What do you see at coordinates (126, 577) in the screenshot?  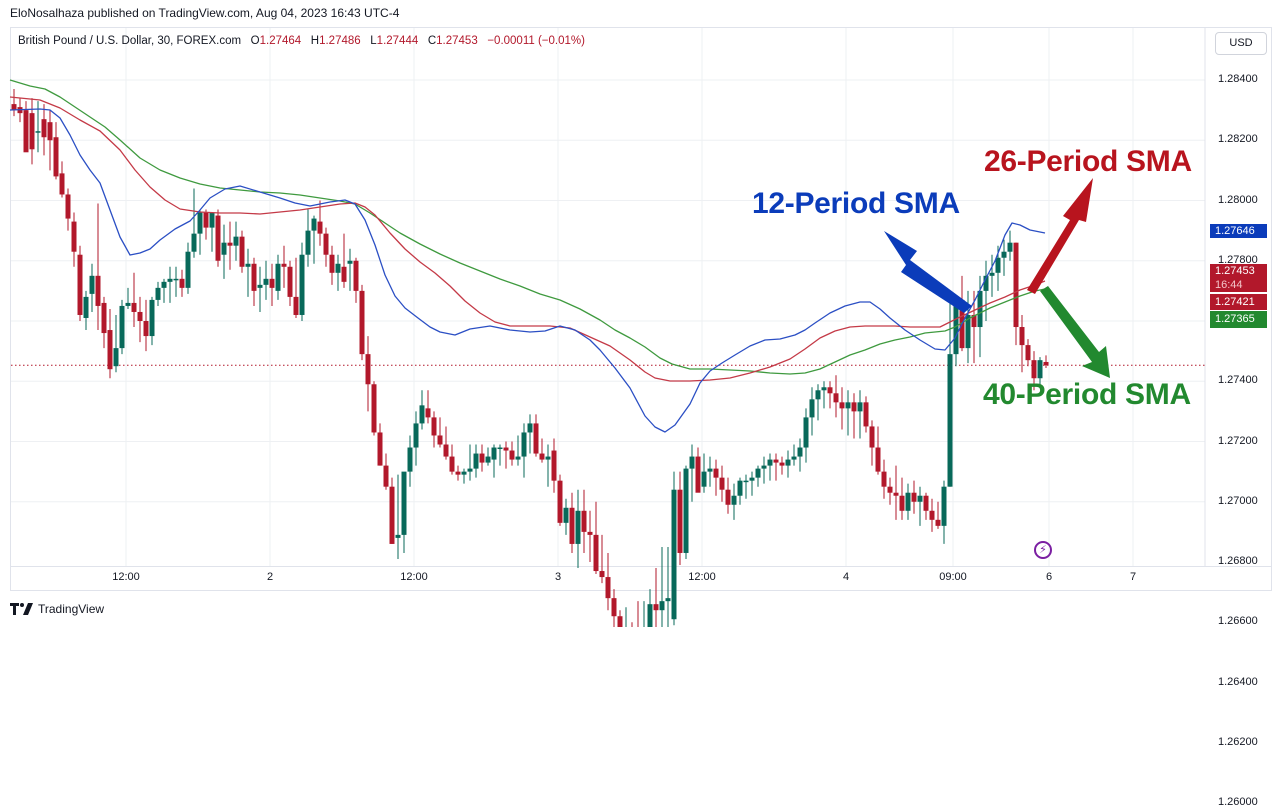 I see `time-tick-label: 12:00` at bounding box center [126, 577].